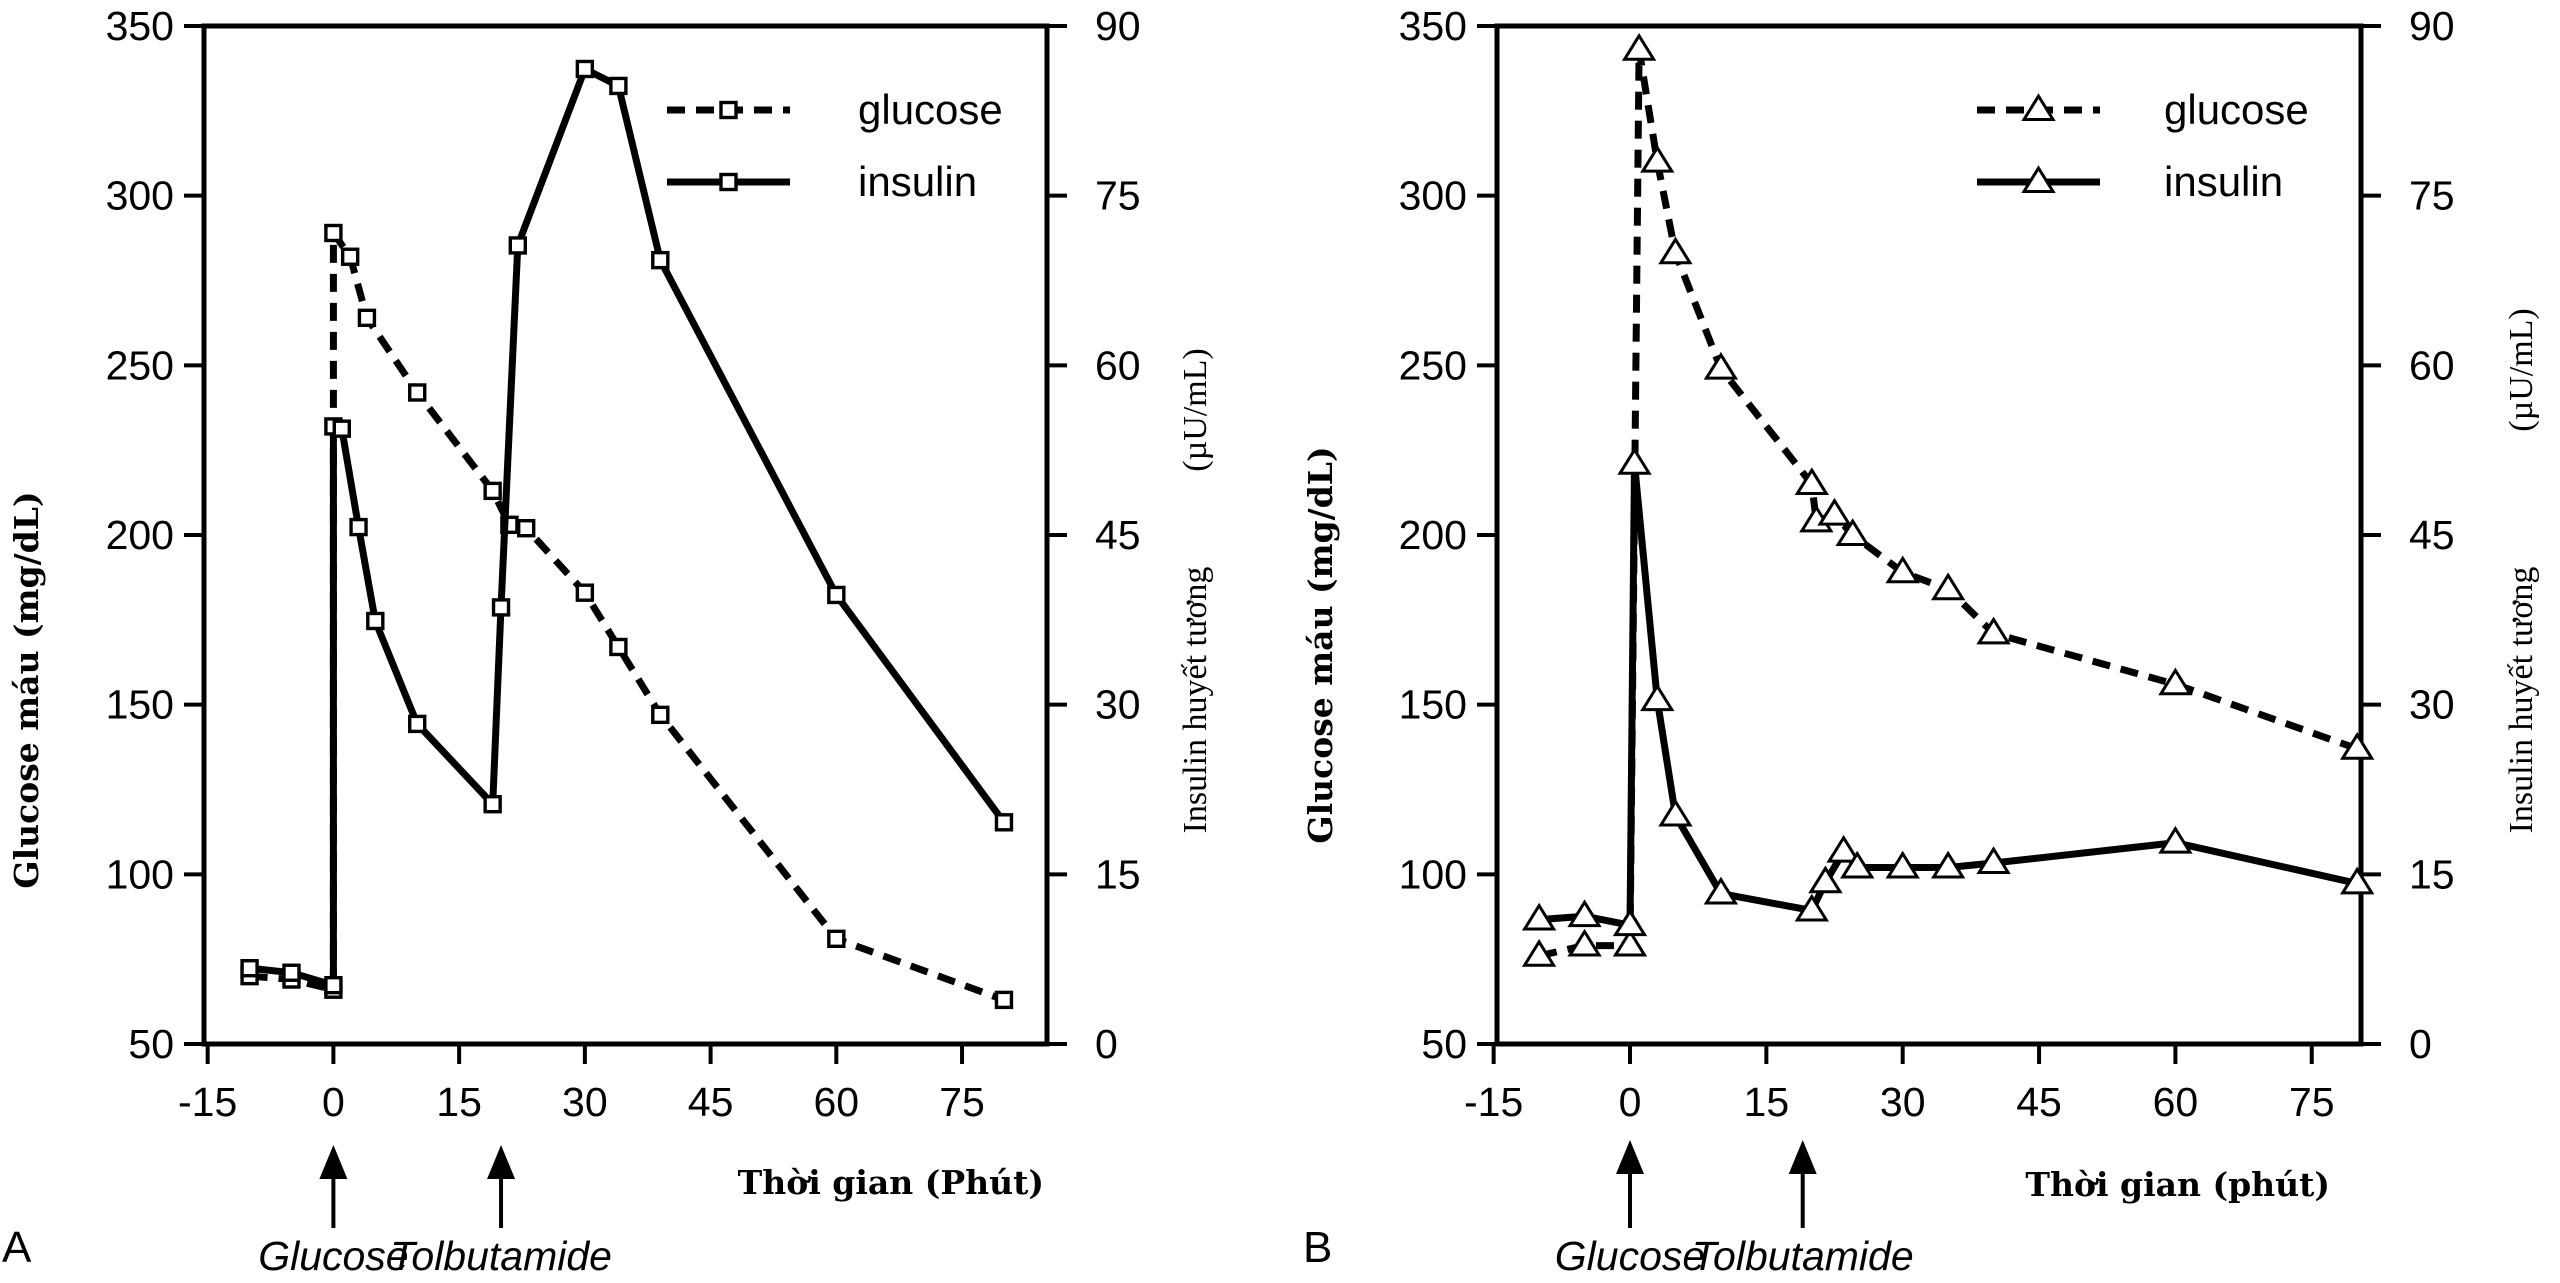 The height and width of the screenshot is (1283, 2560). What do you see at coordinates (930, 109) in the screenshot?
I see `legend-label-glucose: glucose` at bounding box center [930, 109].